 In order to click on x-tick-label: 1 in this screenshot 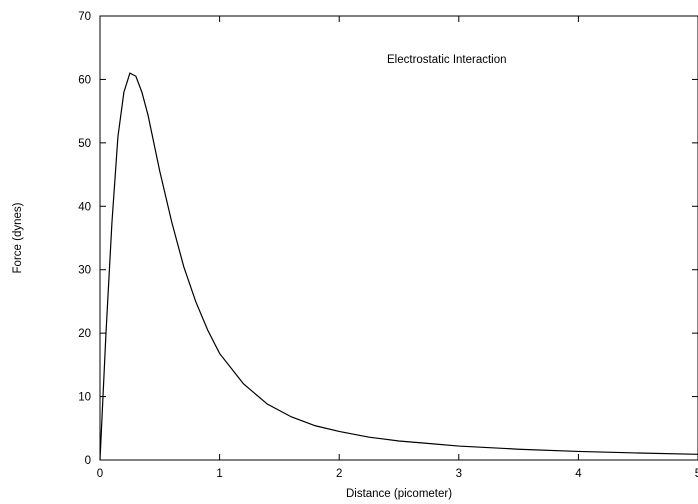, I will do `click(219, 474)`.